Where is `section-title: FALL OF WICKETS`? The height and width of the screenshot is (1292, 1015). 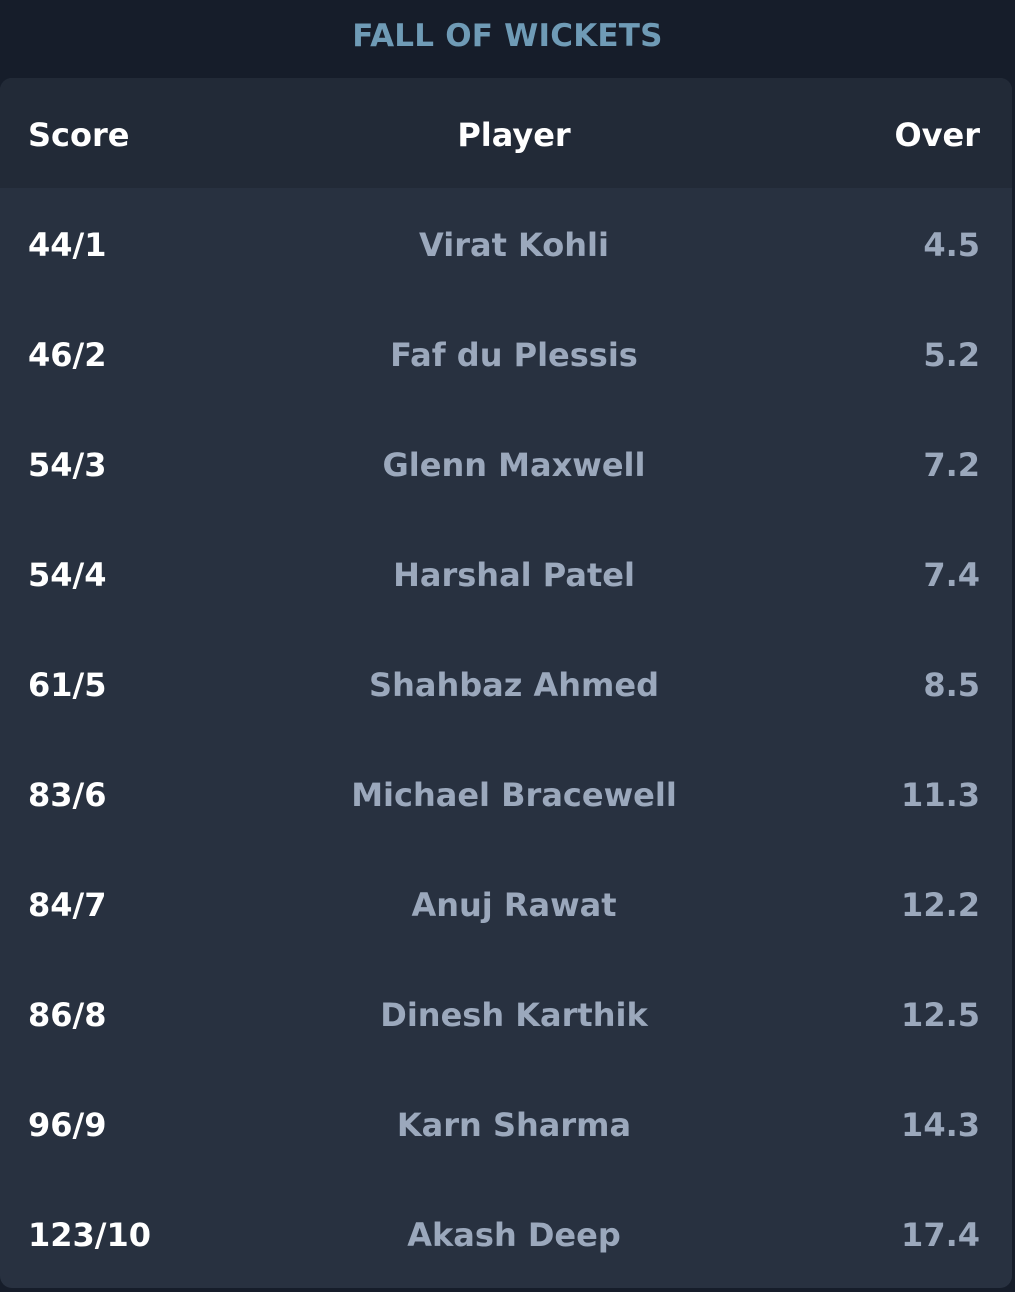
section-title: FALL OF WICKETS is located at coordinates (507, 36).